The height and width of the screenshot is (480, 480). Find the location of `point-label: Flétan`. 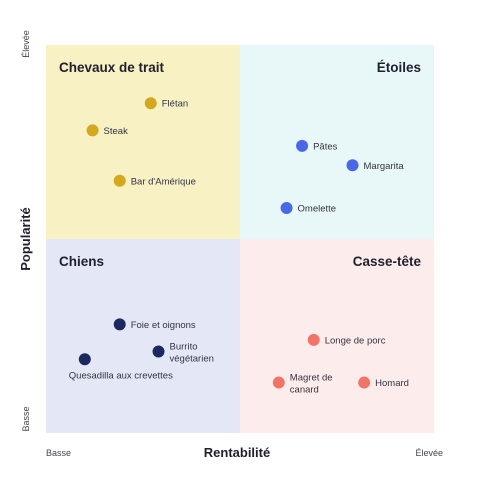

point-label: Flétan is located at coordinates (175, 104).